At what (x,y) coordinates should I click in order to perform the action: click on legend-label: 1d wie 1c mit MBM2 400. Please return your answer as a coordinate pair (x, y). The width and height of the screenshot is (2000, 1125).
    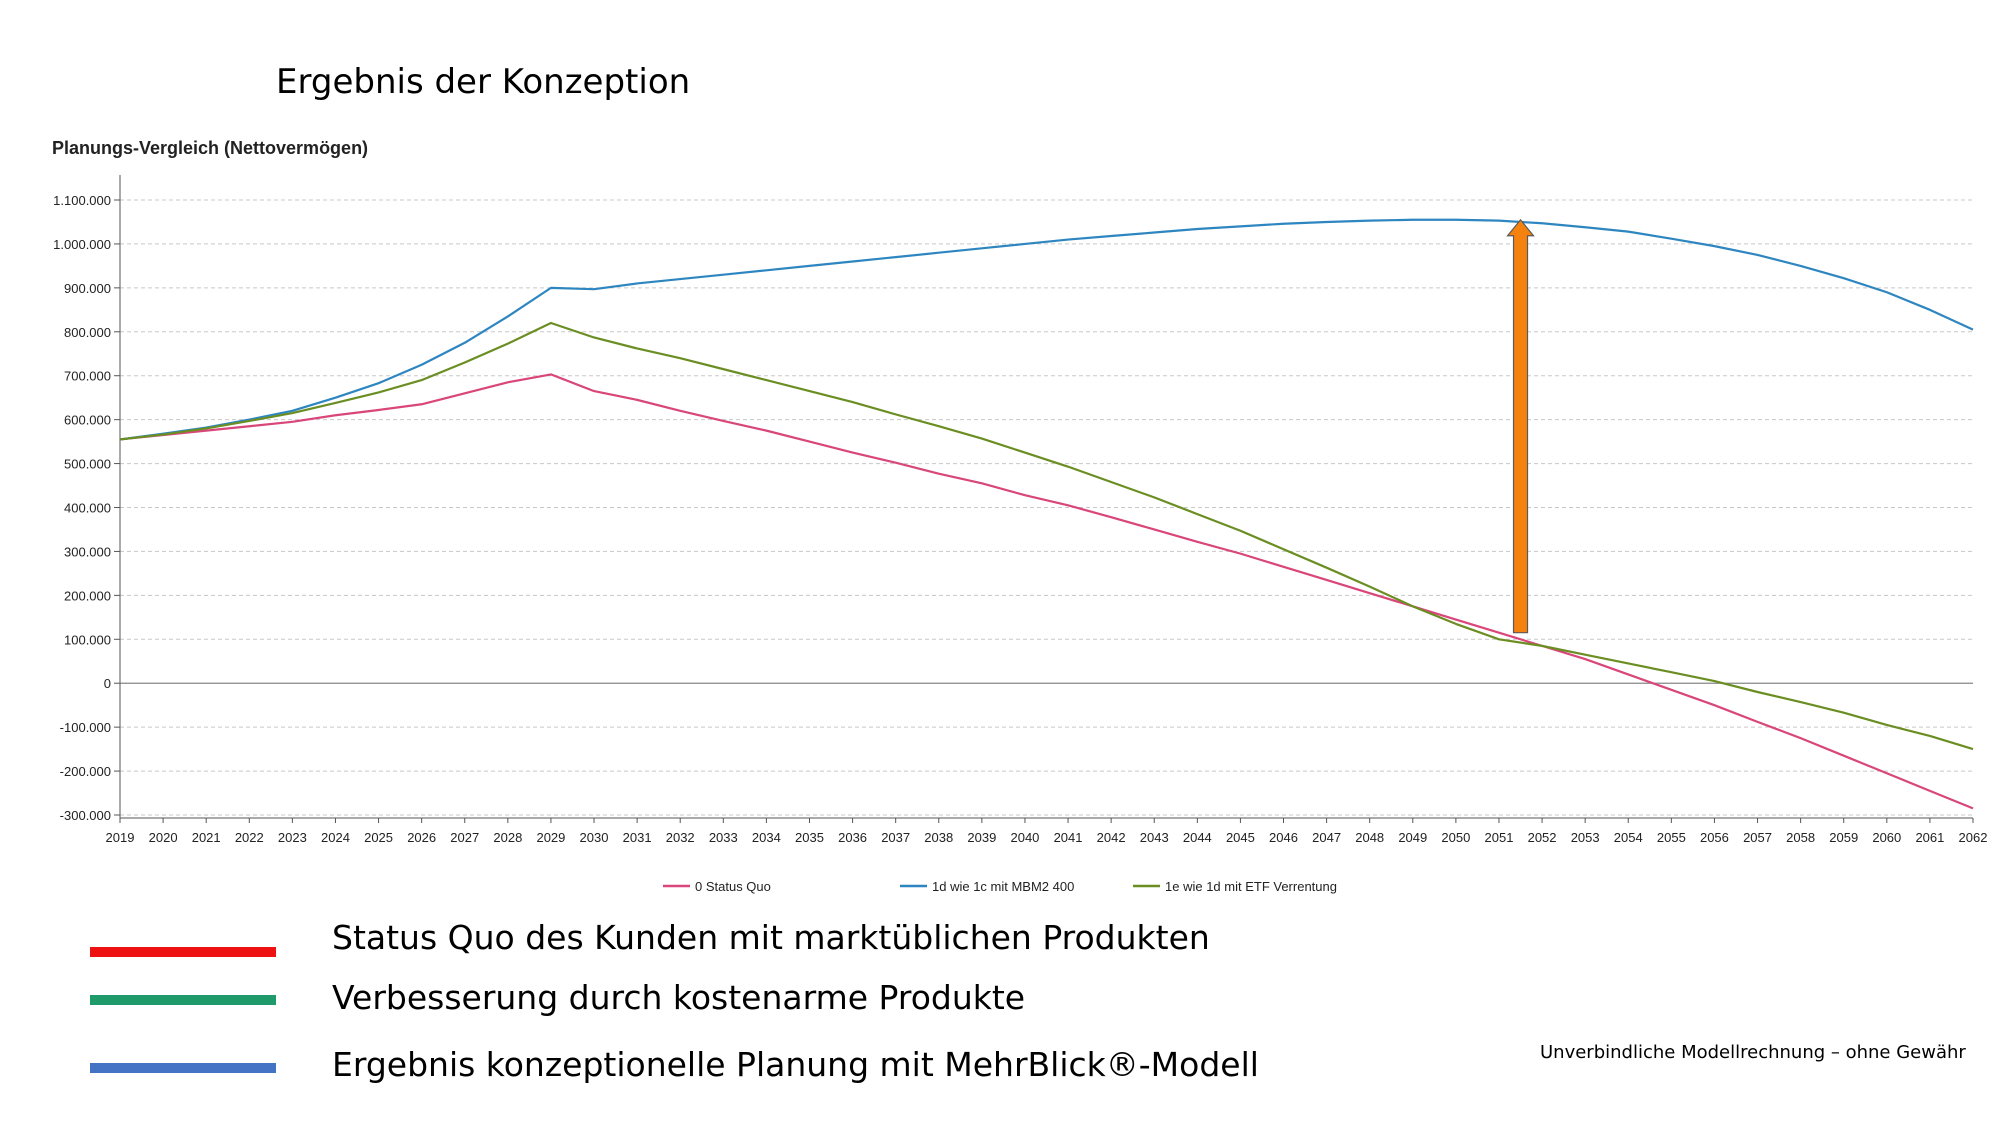
    Looking at the image, I should click on (1003, 886).